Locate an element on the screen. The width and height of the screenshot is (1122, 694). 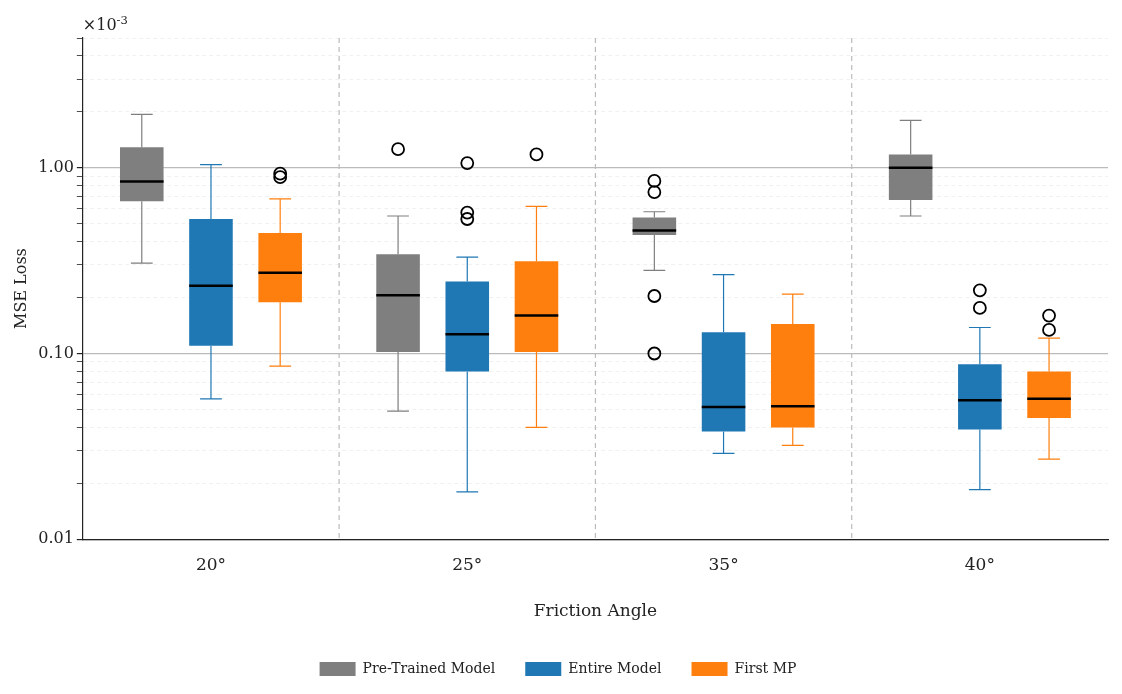
legend-label: First MP is located at coordinates (765, 667).